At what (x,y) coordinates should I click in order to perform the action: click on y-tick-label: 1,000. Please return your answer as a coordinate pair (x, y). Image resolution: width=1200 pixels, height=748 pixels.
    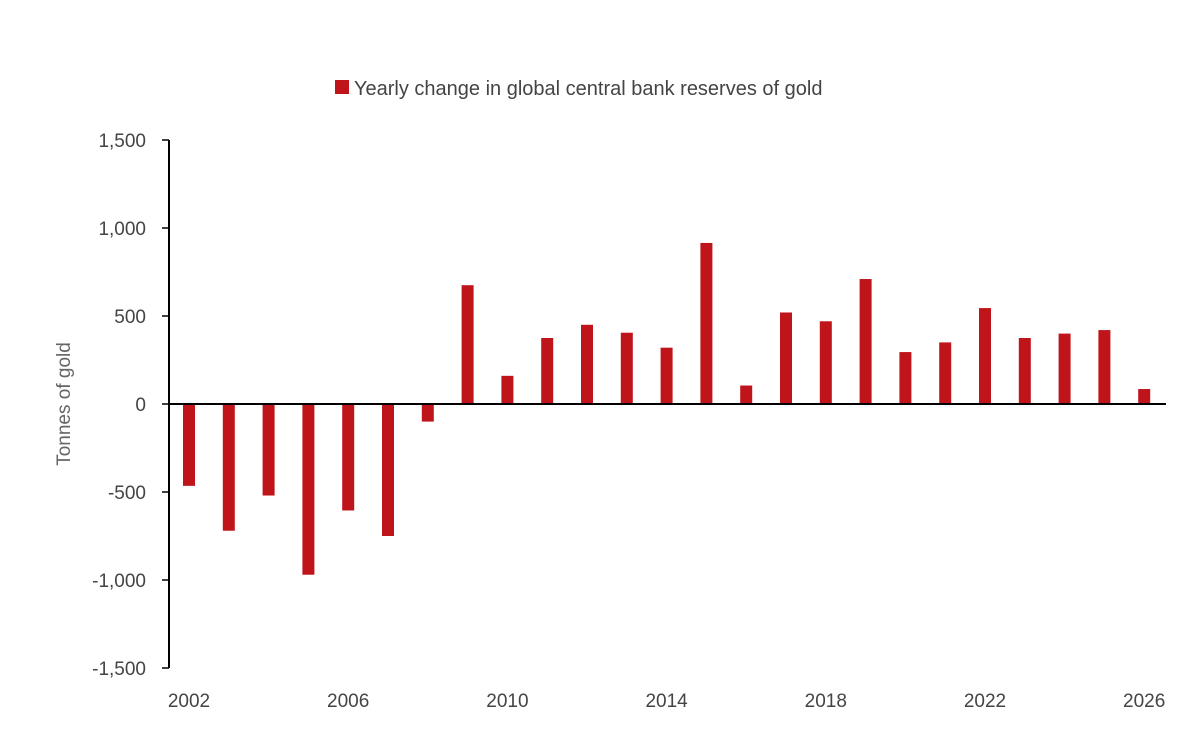
    Looking at the image, I should click on (122, 229).